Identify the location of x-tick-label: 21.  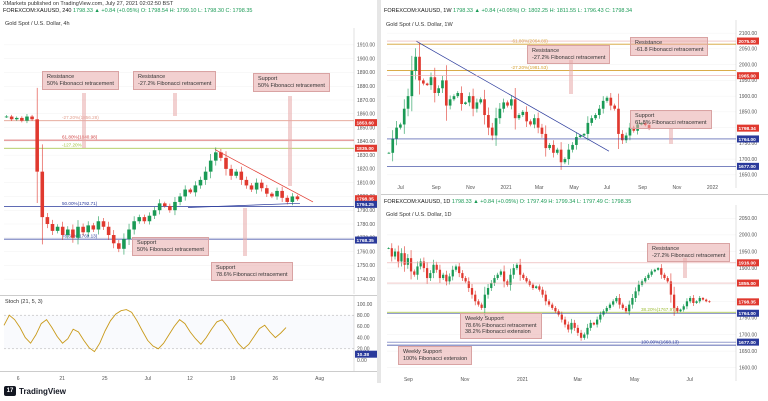
(62, 379).